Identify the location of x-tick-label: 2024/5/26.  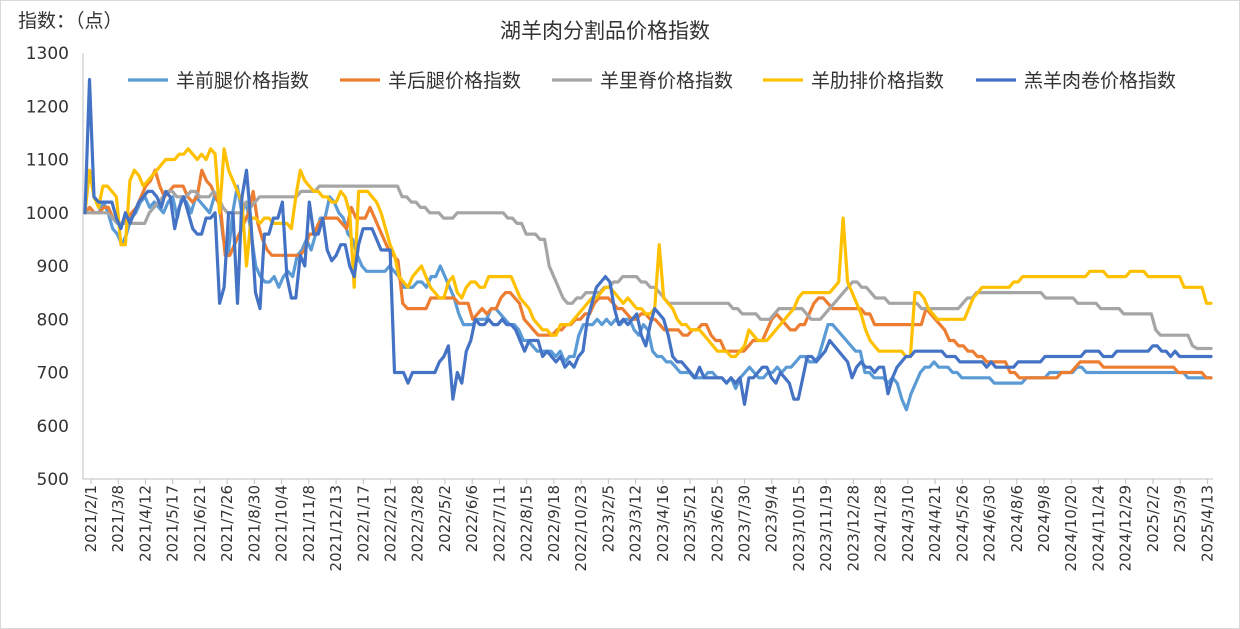
(962, 523).